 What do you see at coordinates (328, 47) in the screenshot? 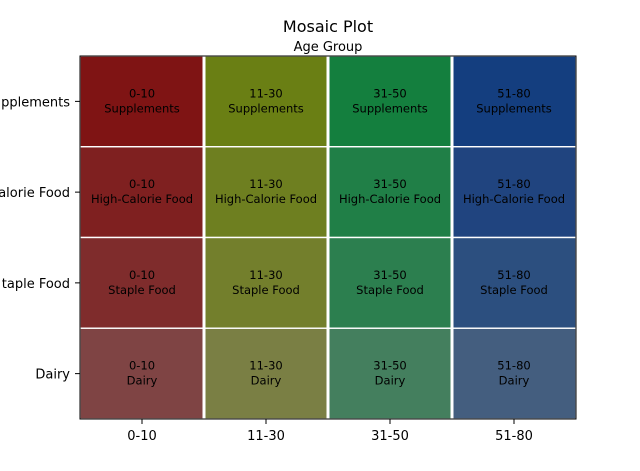
I see `chart-subtitle: Age Group` at bounding box center [328, 47].